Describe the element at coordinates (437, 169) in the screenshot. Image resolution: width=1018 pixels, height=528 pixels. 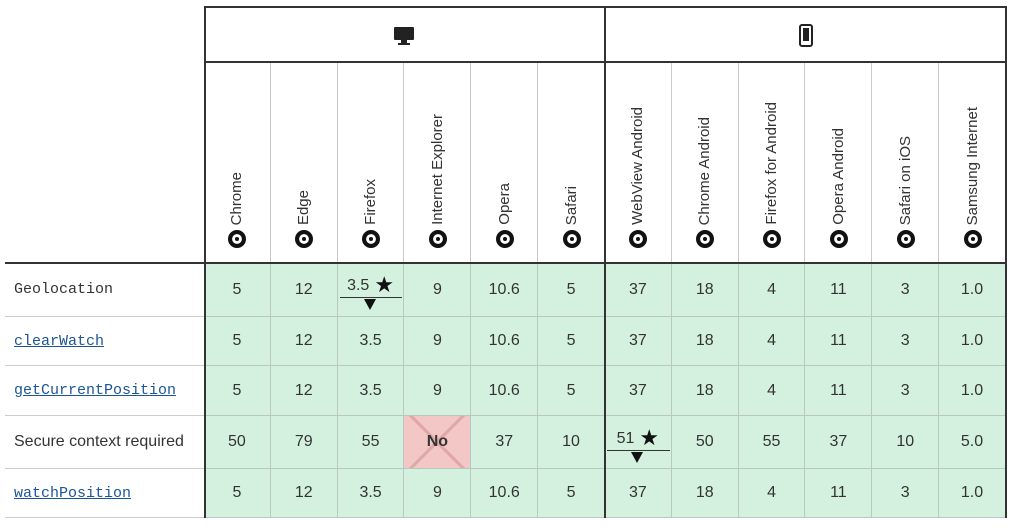
I see `browser-name: Internet Explorer` at that location.